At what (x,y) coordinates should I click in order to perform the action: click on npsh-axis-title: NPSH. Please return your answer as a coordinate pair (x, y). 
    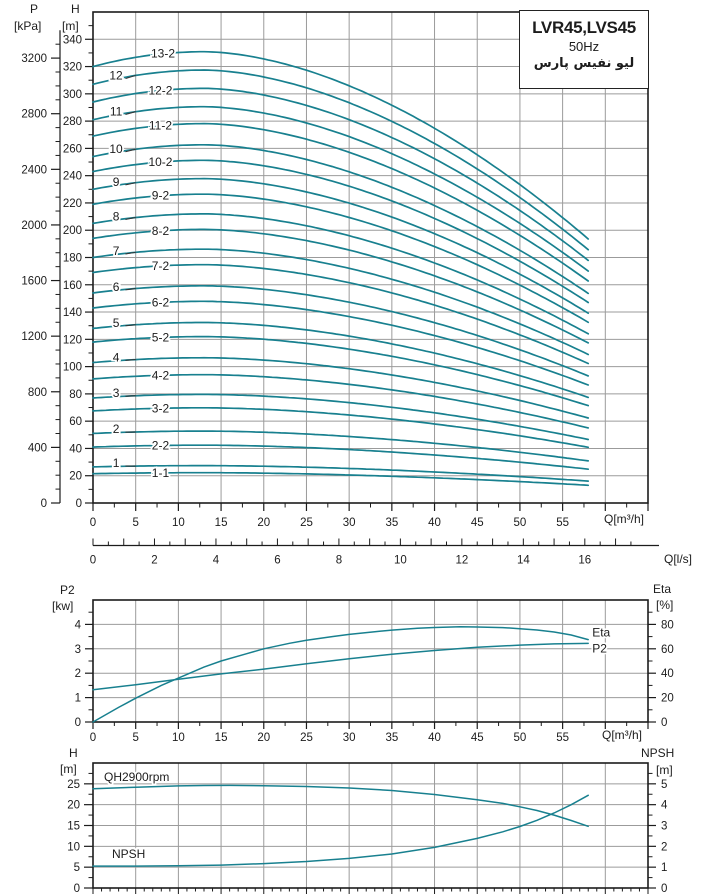
    Looking at the image, I should click on (658, 753).